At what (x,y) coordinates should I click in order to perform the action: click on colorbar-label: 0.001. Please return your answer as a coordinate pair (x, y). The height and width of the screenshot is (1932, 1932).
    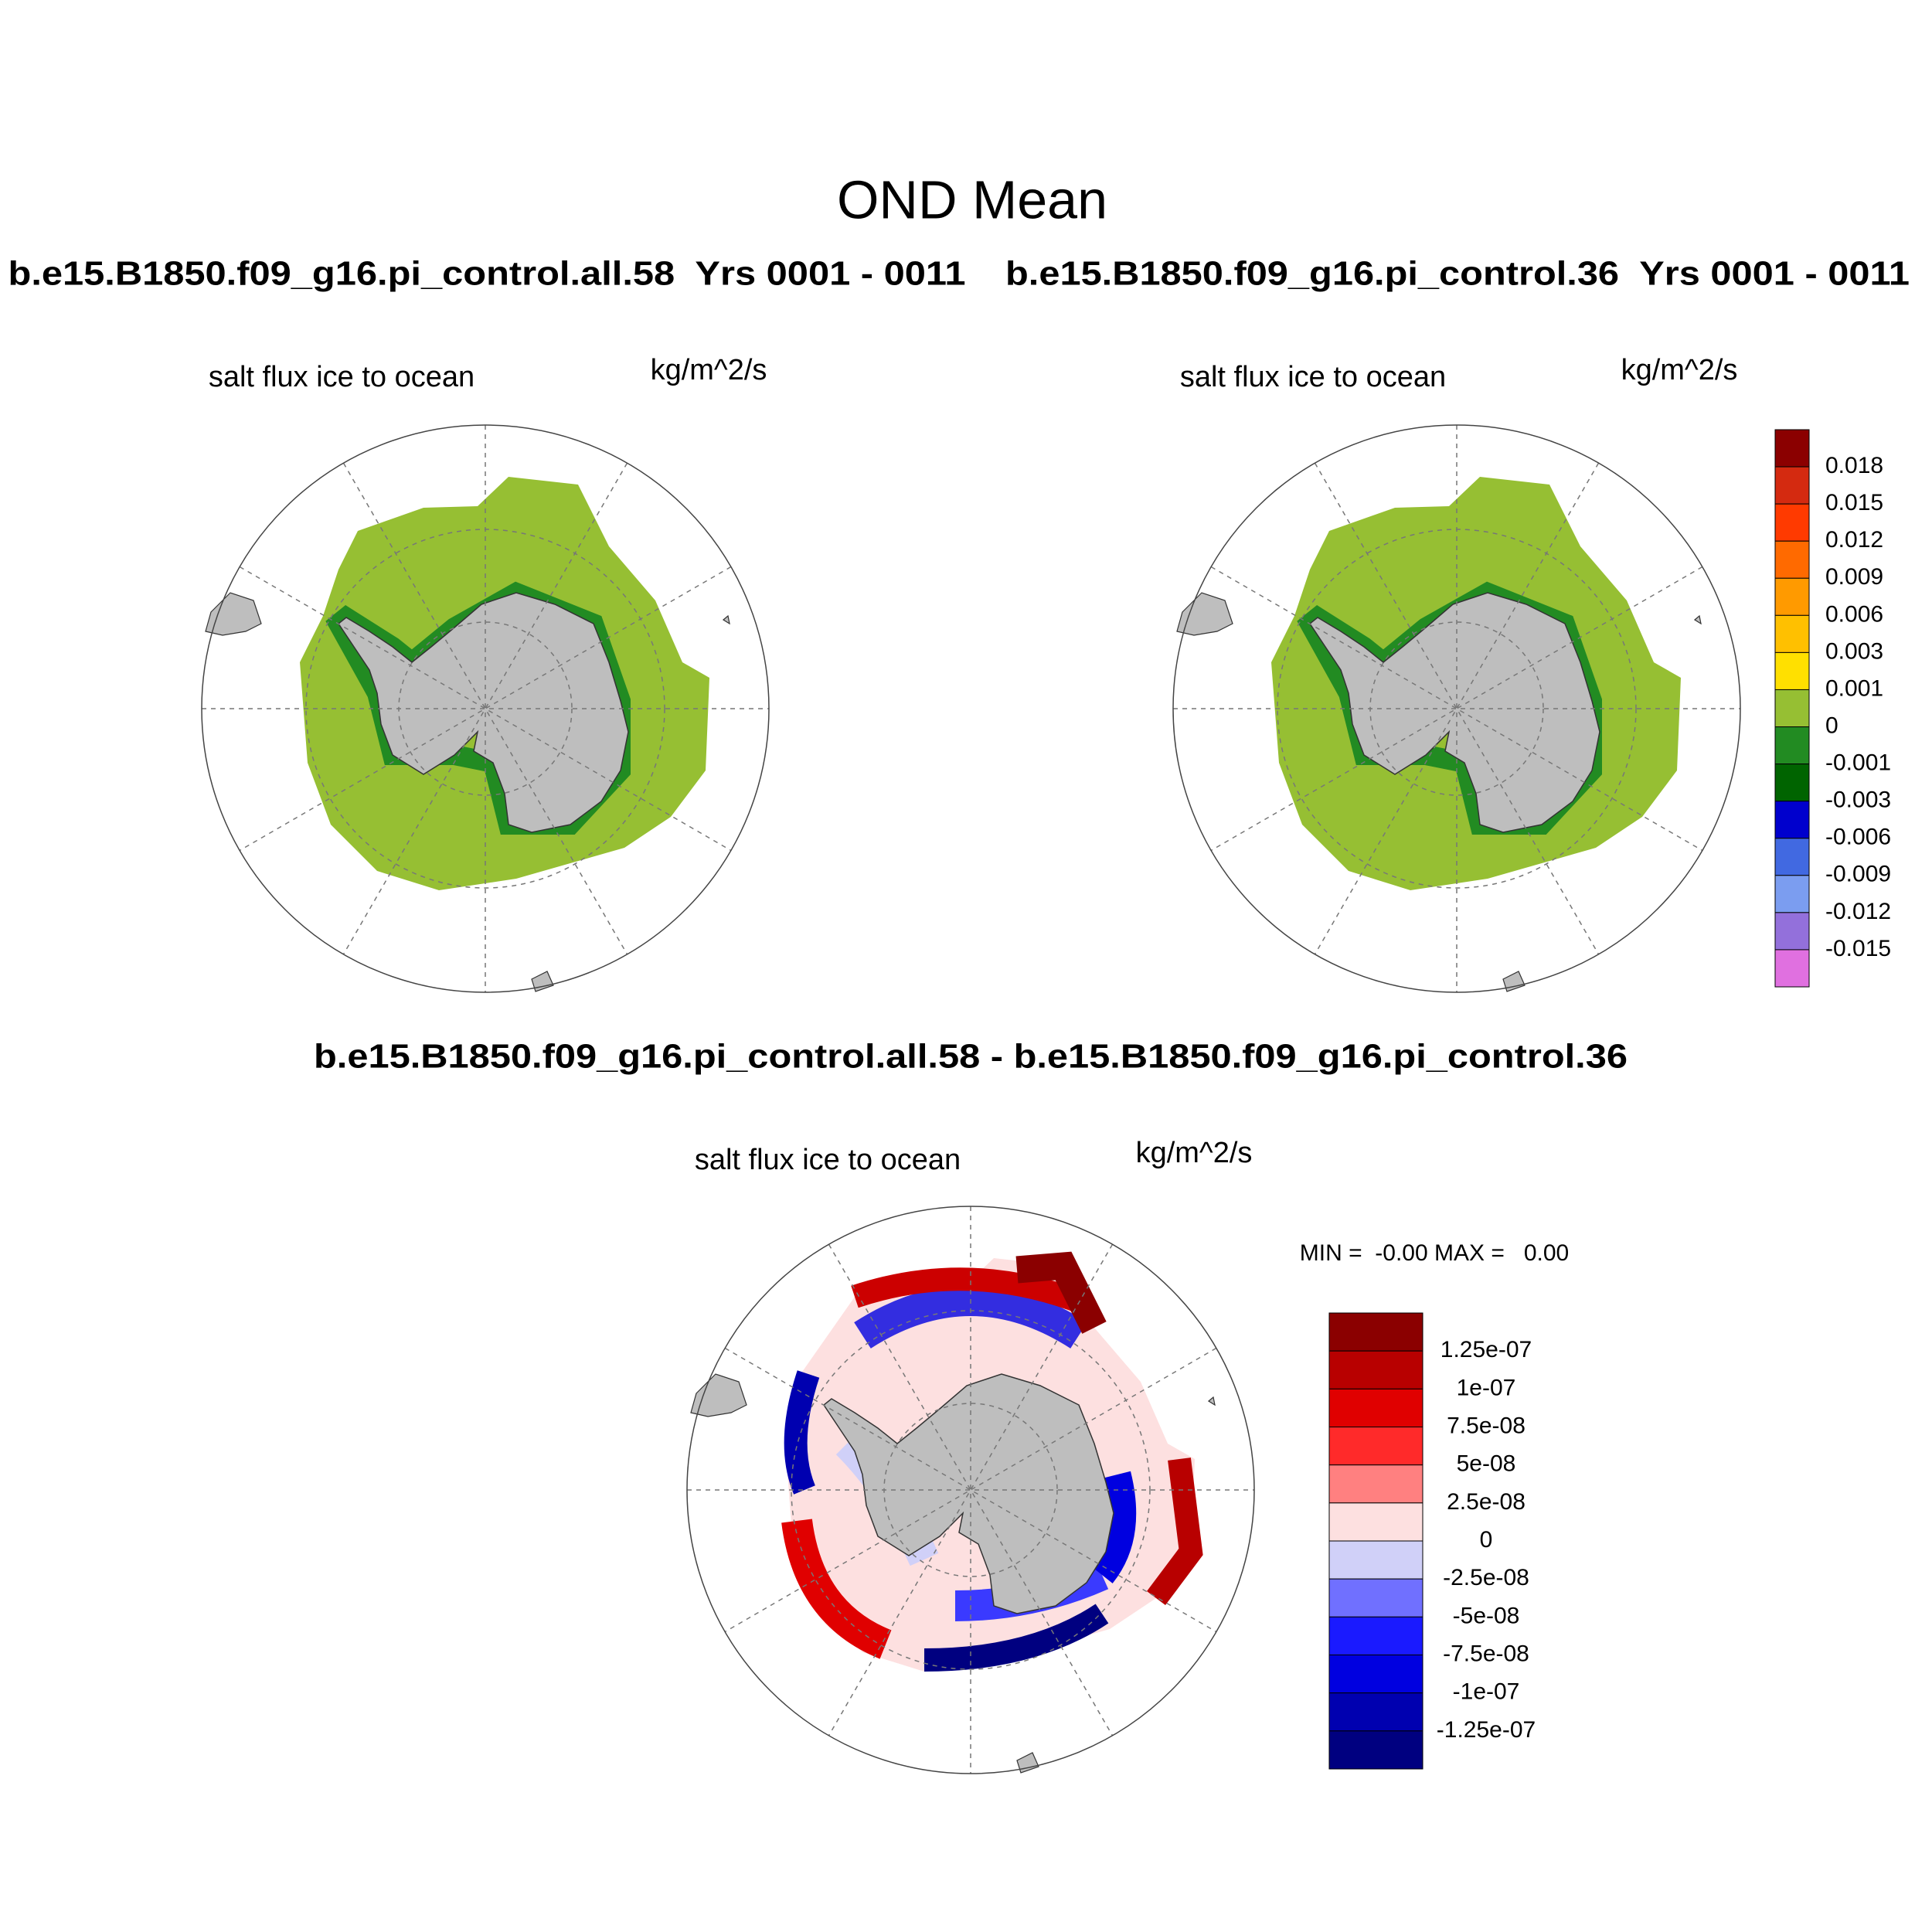
    Looking at the image, I should click on (1854, 688).